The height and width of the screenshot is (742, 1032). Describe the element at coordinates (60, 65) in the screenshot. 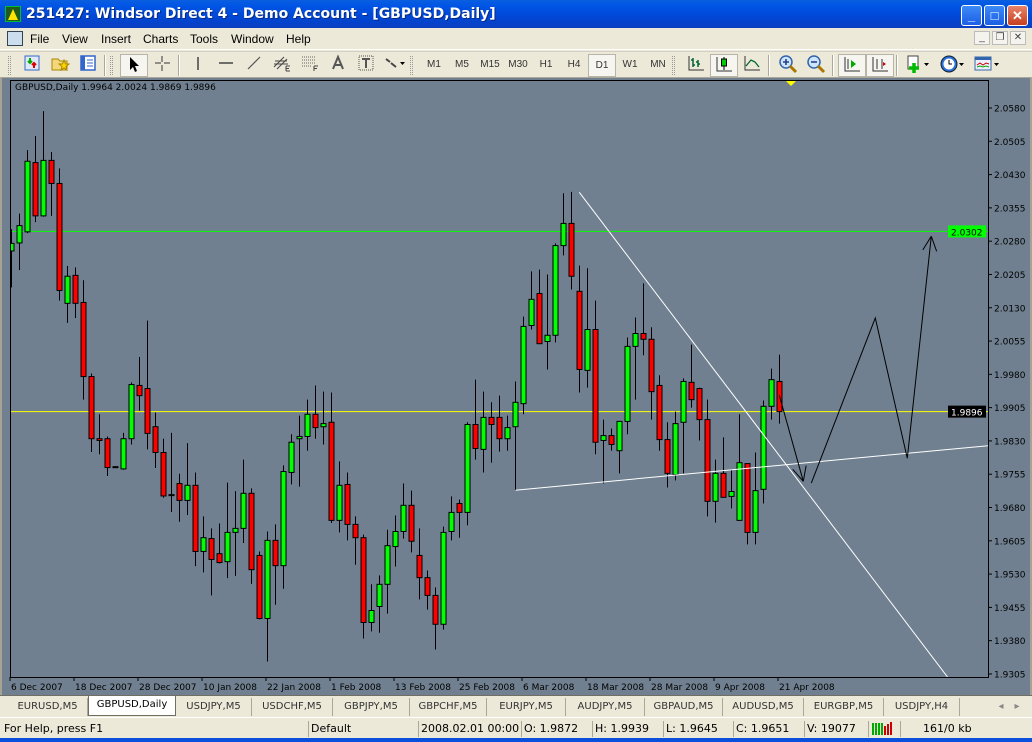

I see `profiles-button` at that location.